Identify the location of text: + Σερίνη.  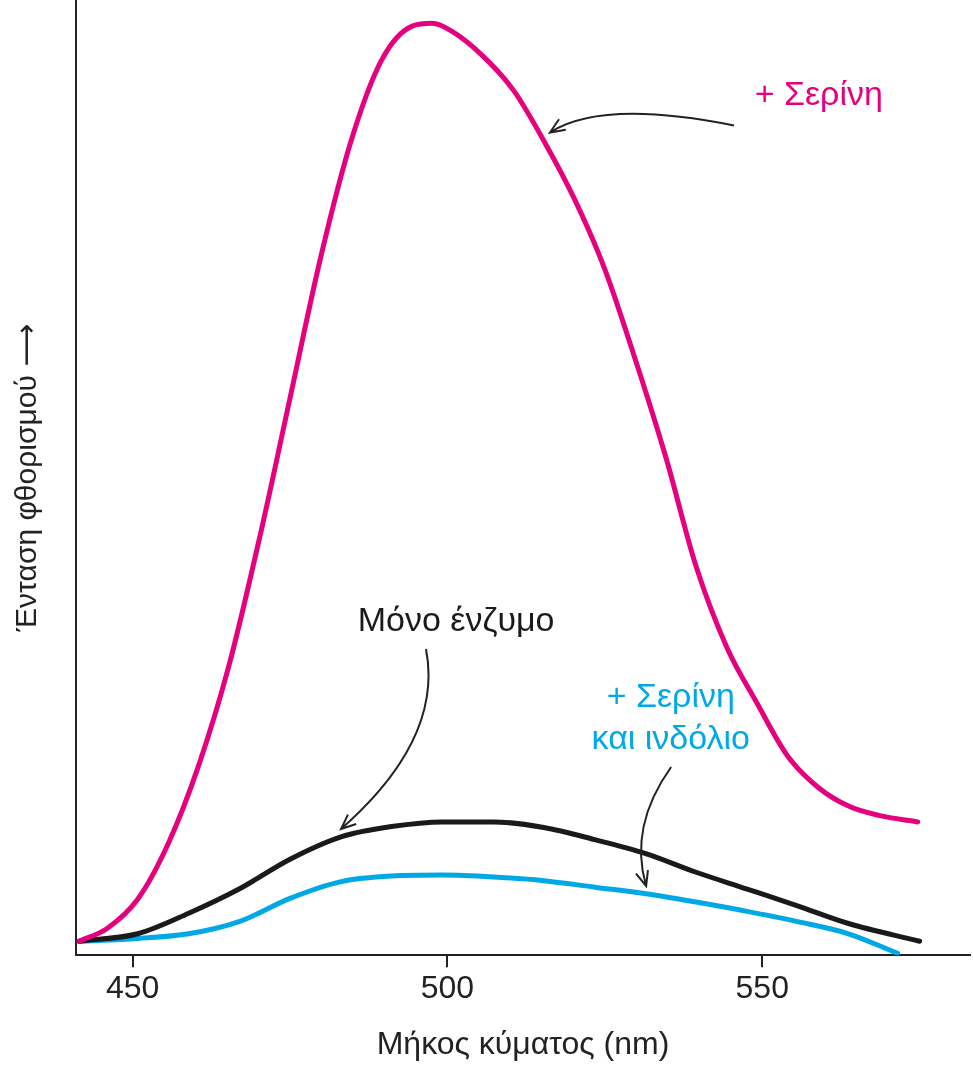
(818, 93).